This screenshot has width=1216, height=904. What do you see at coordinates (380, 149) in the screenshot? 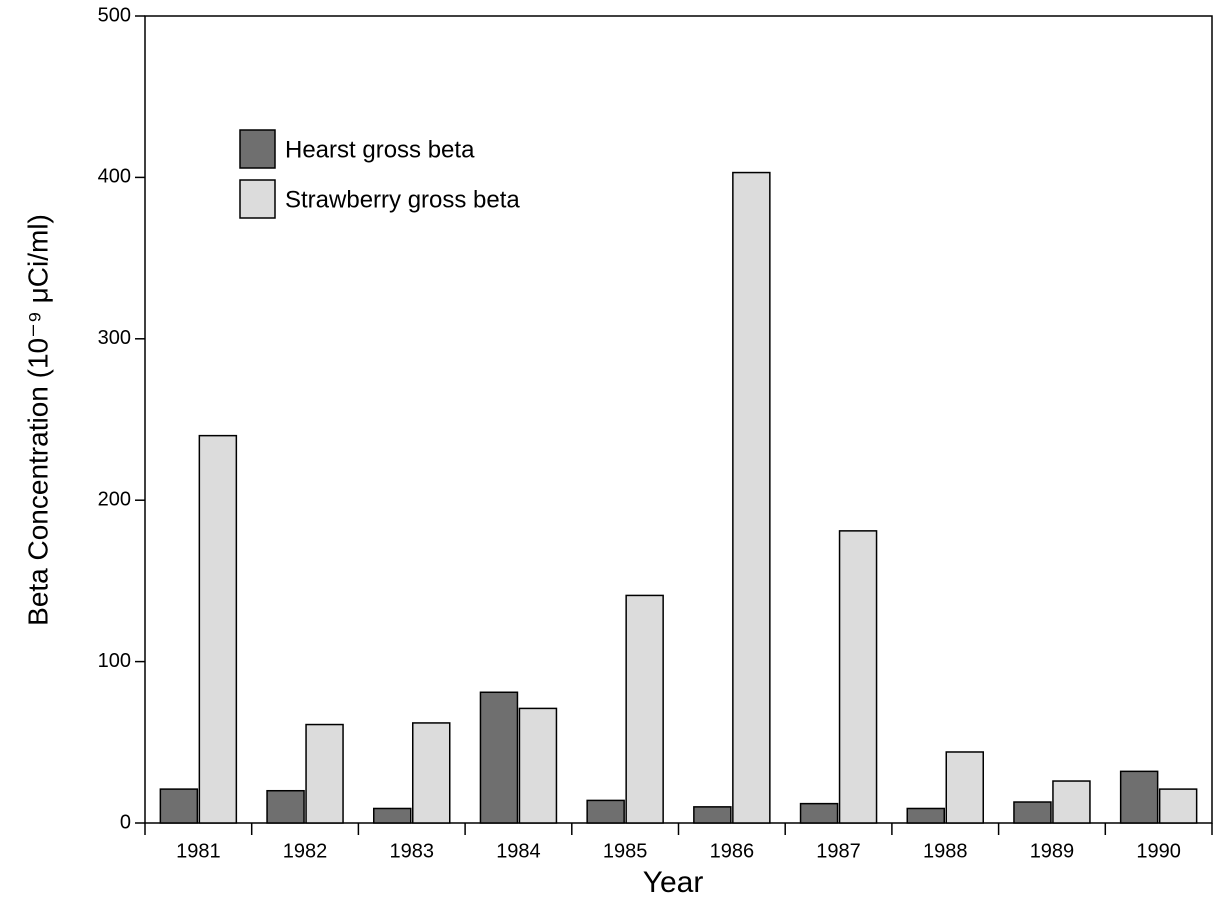
I see `legend-label: Hearst gross beta` at bounding box center [380, 149].